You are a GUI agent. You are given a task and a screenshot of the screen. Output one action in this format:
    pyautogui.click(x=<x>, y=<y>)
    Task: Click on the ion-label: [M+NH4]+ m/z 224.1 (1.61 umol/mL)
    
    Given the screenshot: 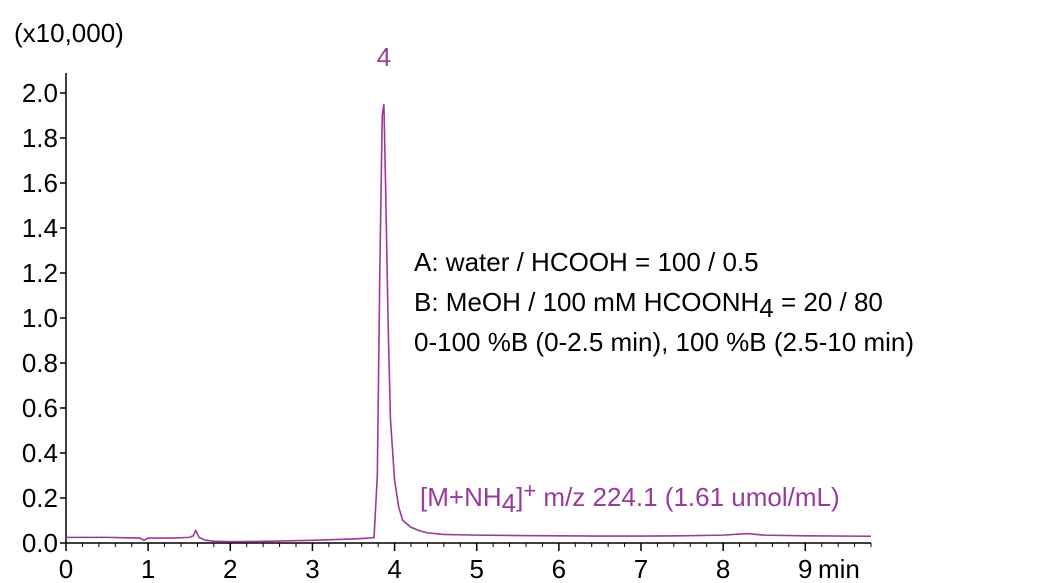 What is the action you would take?
    pyautogui.click(x=630, y=498)
    